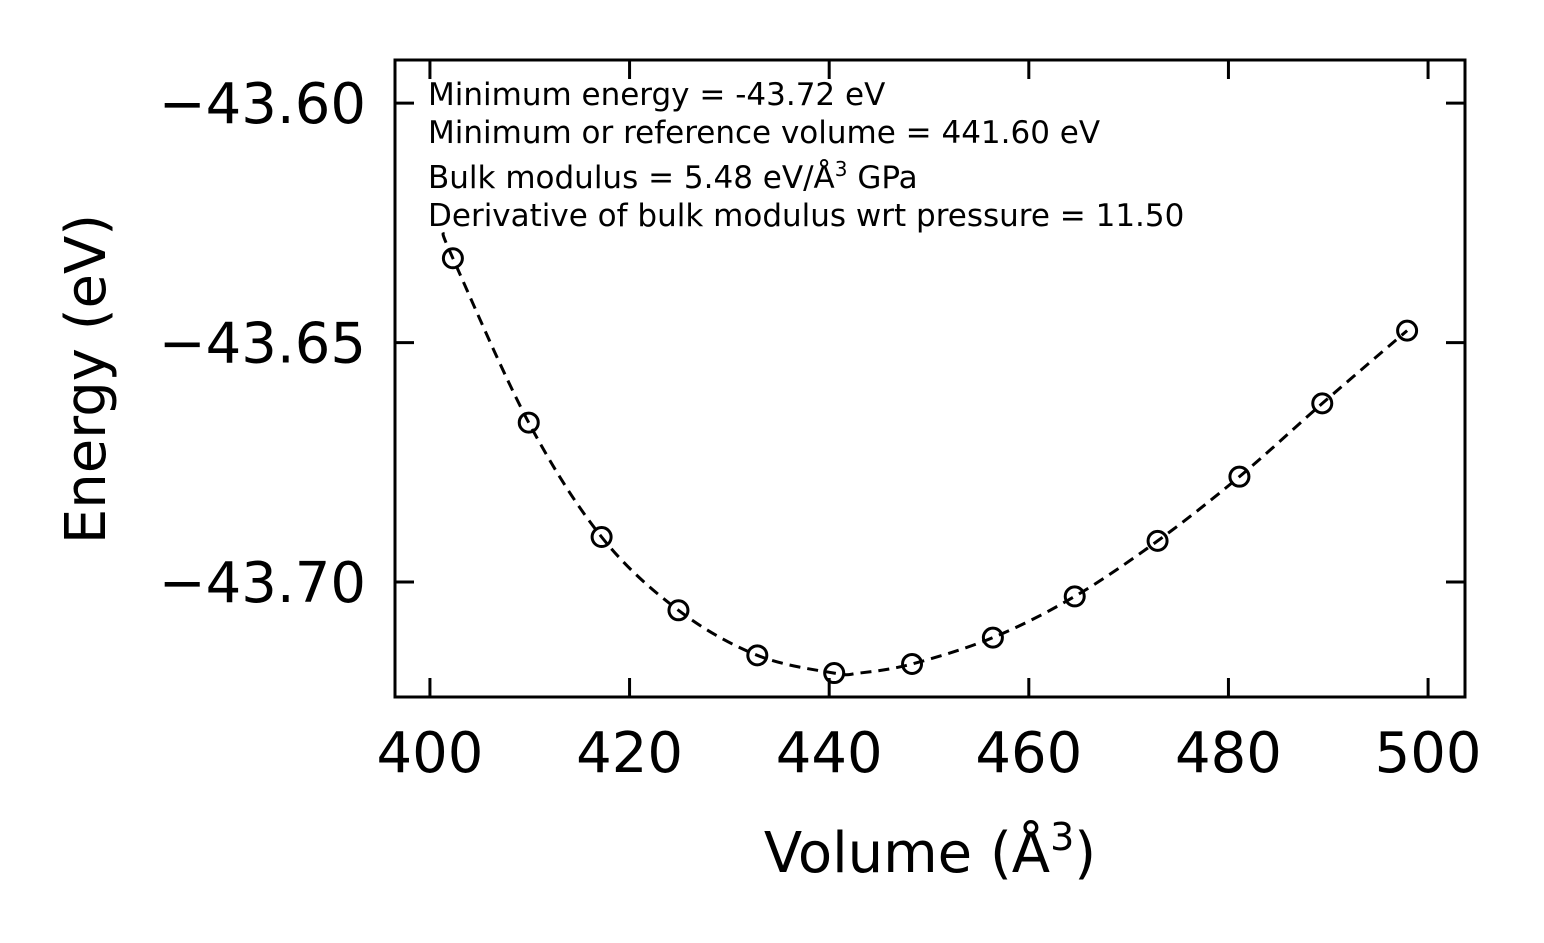 Image resolution: width=1544 pixels, height=943 pixels. I want to click on x-axis-label-end: ), so click(1085, 853).